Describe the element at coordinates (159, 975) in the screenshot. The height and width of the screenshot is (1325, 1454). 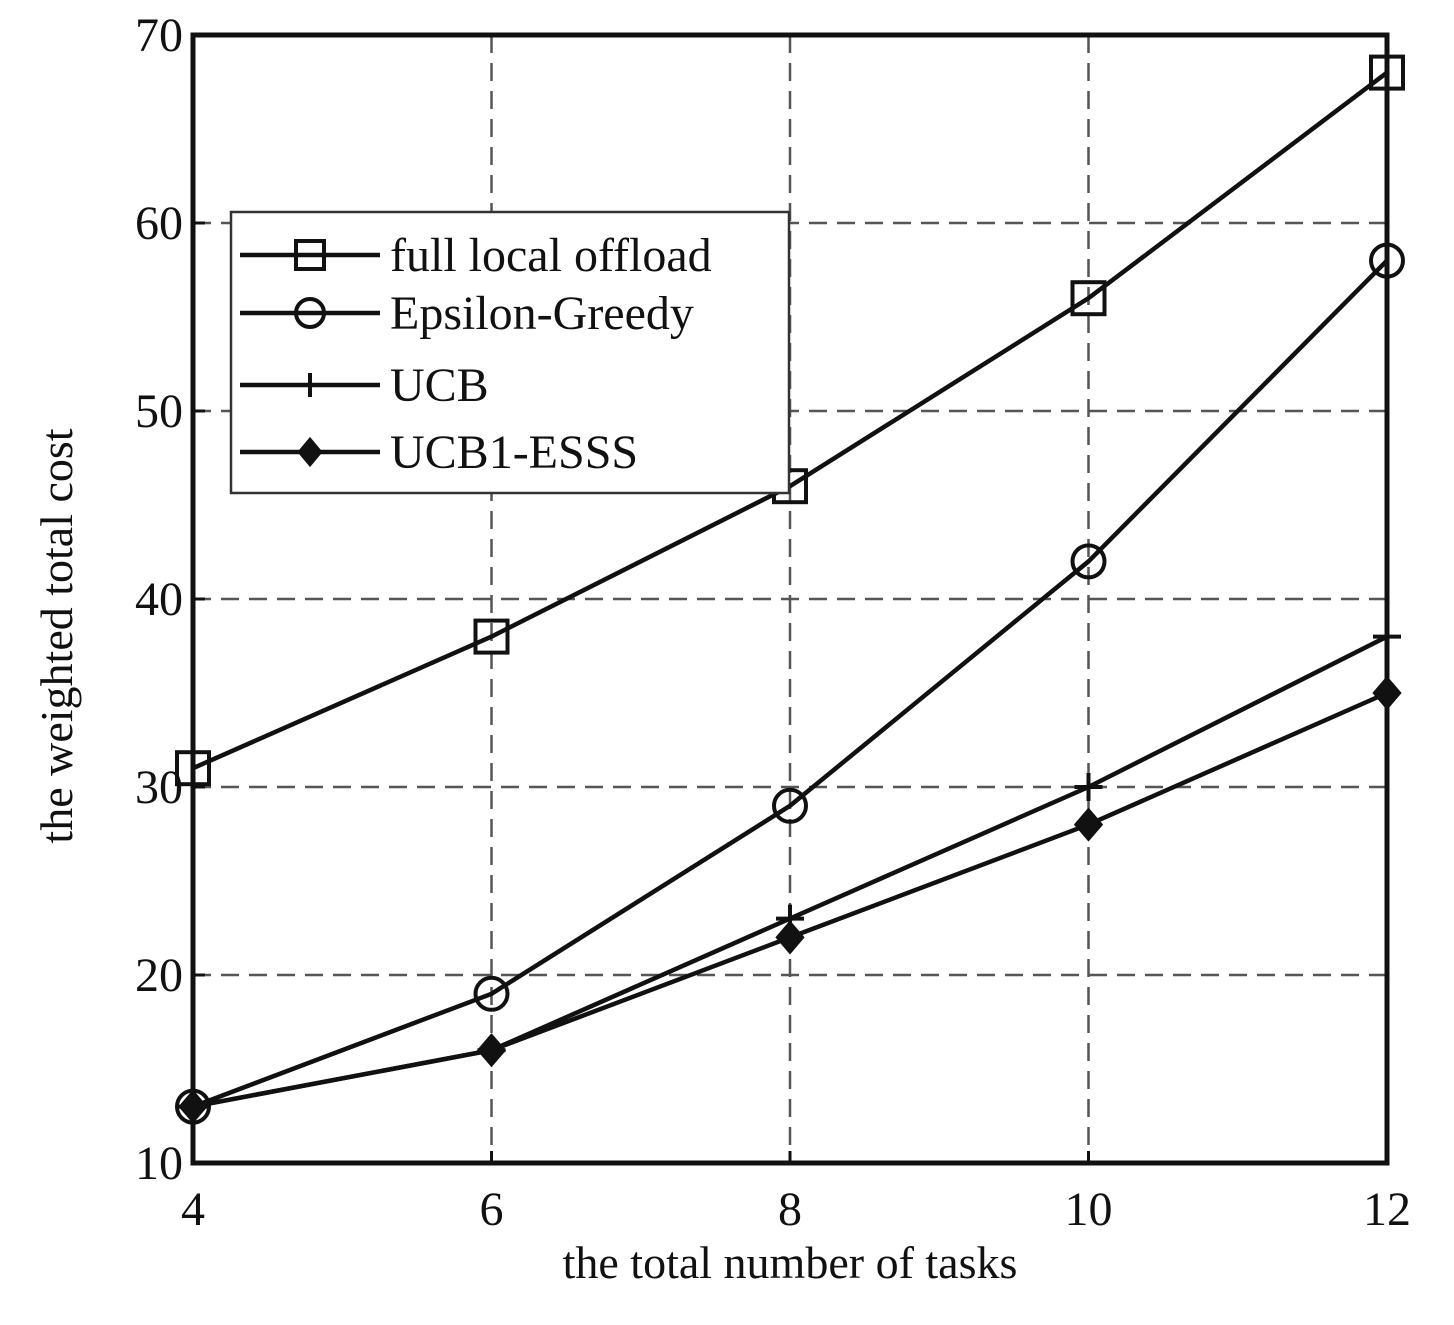
I see `y-tick-label: 20` at that location.